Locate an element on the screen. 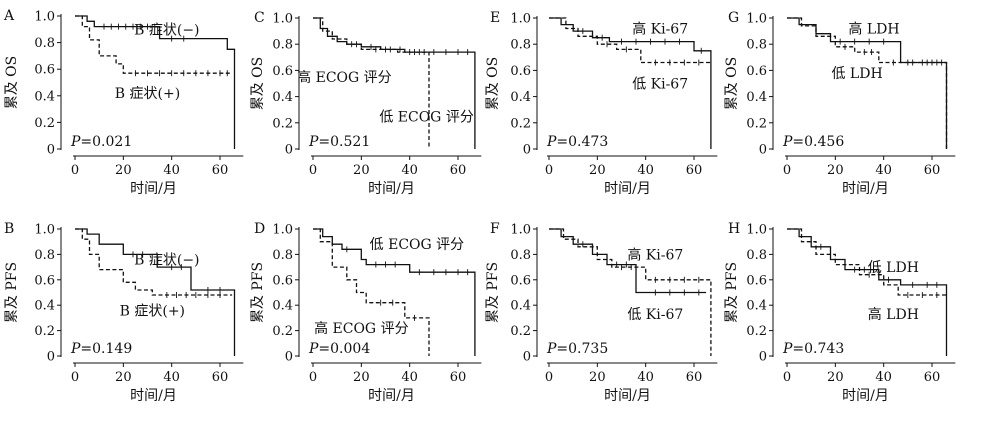  panel-letter: E is located at coordinates (495, 18).